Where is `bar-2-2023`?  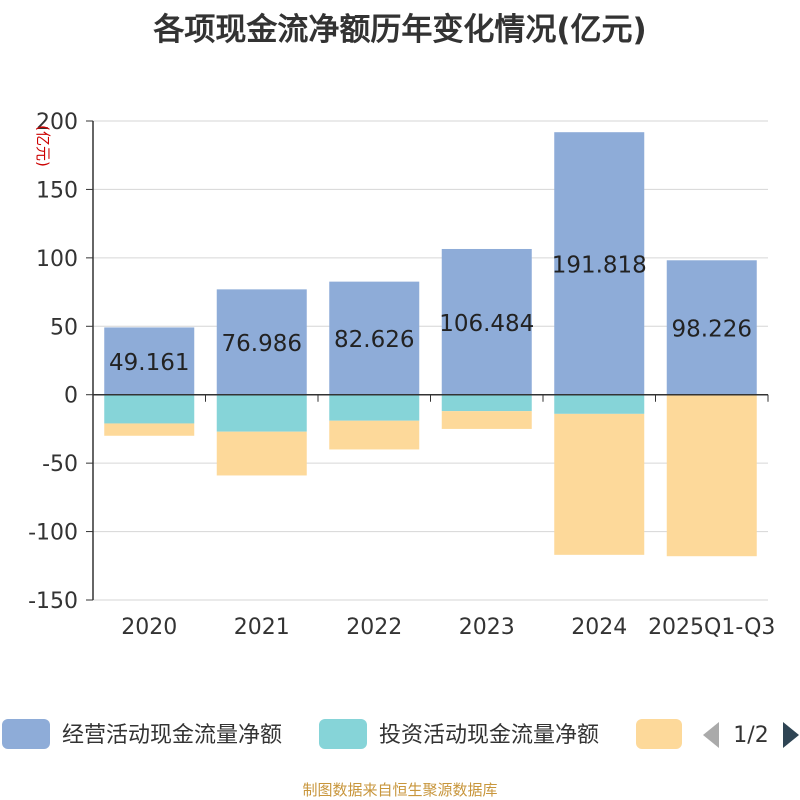 bar-2-2023 is located at coordinates (486, 403).